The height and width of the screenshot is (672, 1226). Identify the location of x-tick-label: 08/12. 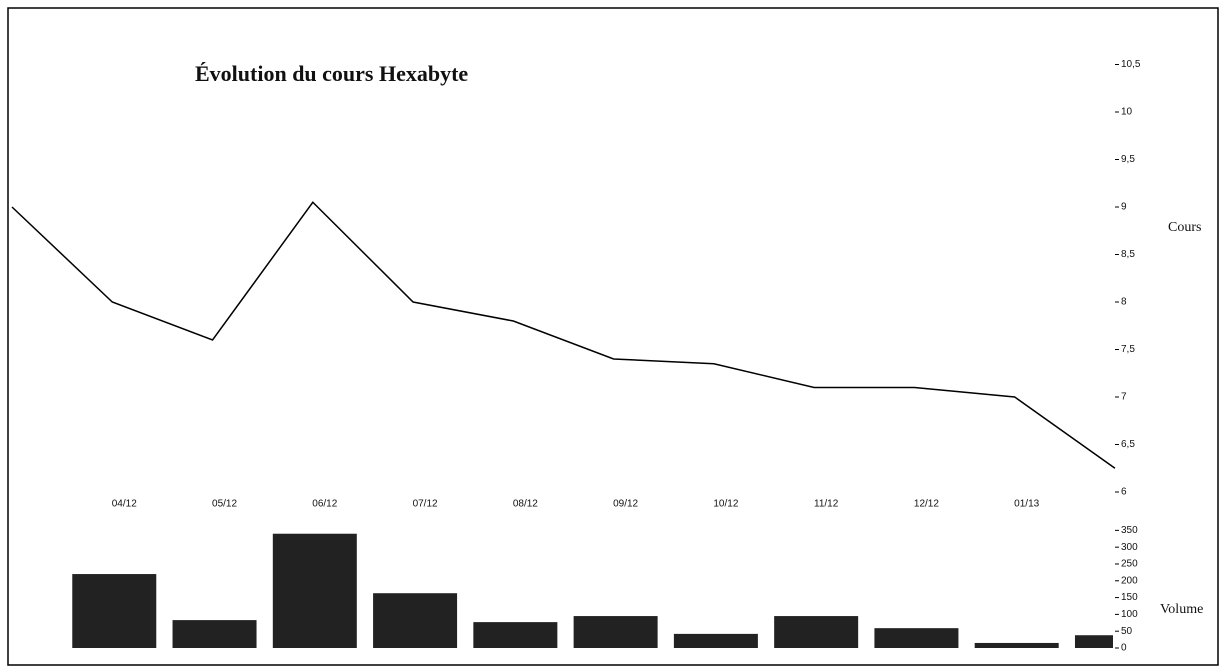
(525, 504).